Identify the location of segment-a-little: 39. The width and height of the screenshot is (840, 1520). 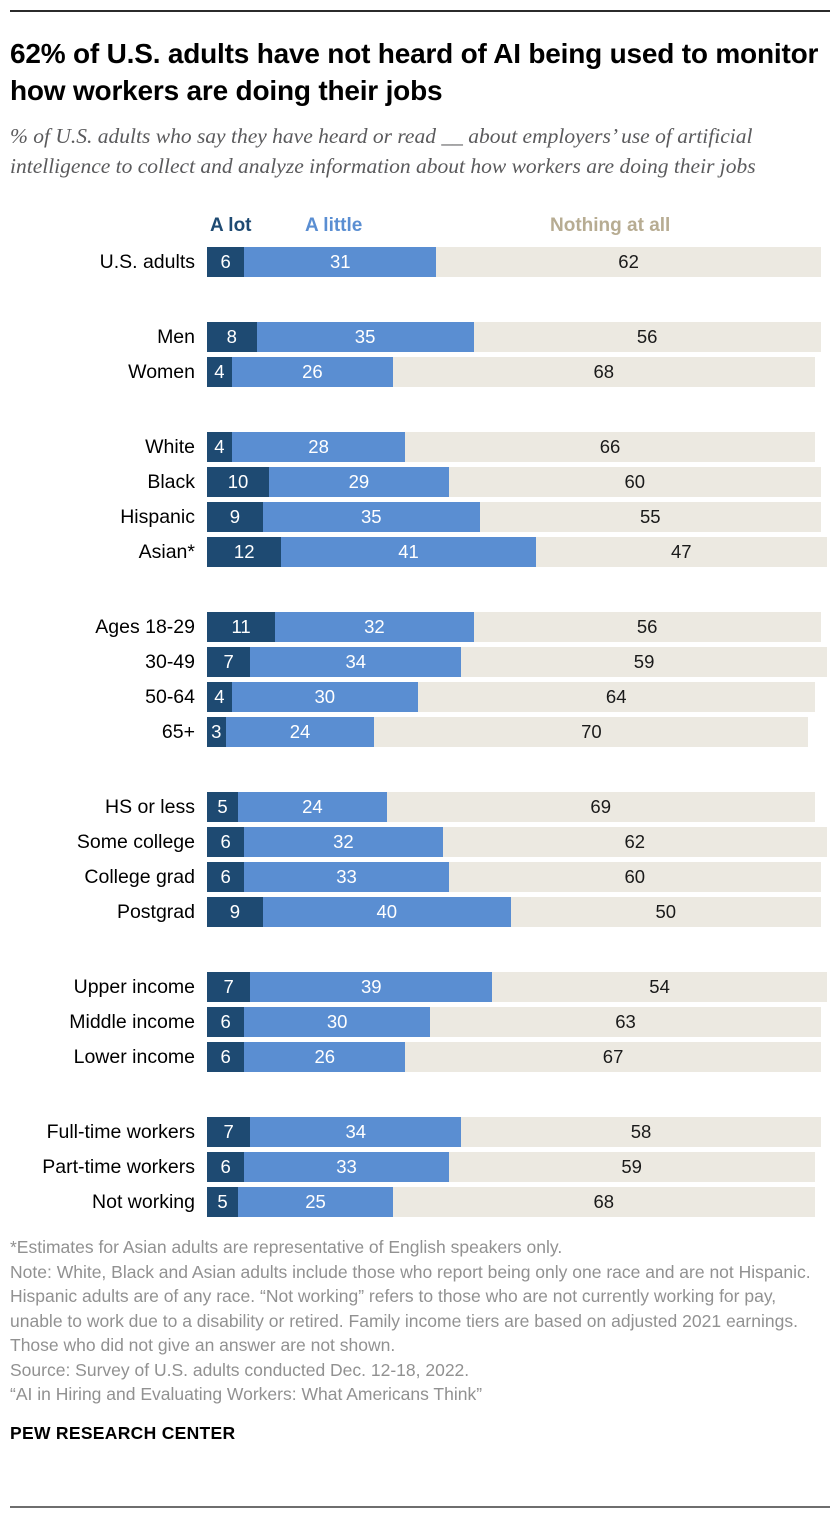
(371, 987).